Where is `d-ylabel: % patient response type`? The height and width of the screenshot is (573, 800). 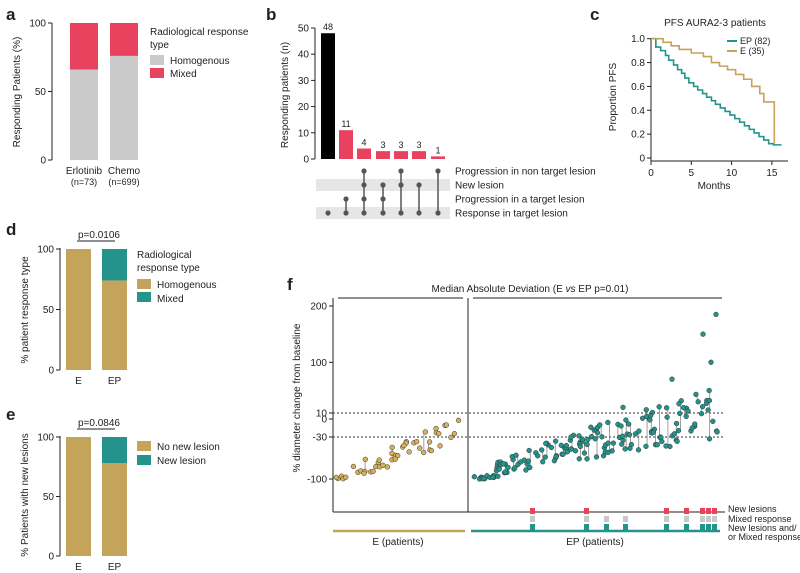 d-ylabel: % patient response type is located at coordinates (25, 310).